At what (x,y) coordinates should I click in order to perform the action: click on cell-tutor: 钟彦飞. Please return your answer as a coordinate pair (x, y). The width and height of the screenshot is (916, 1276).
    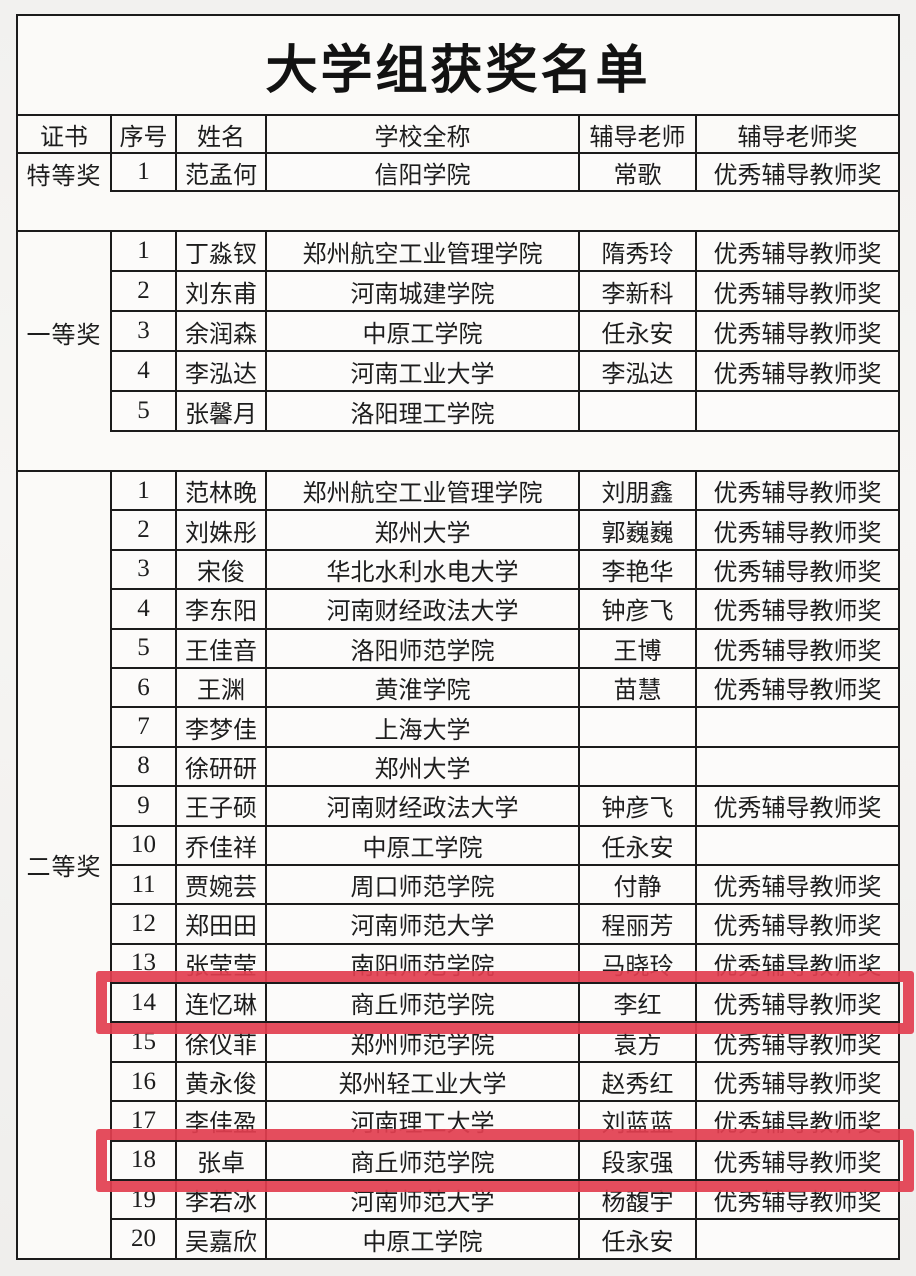
    Looking at the image, I should click on (638, 806).